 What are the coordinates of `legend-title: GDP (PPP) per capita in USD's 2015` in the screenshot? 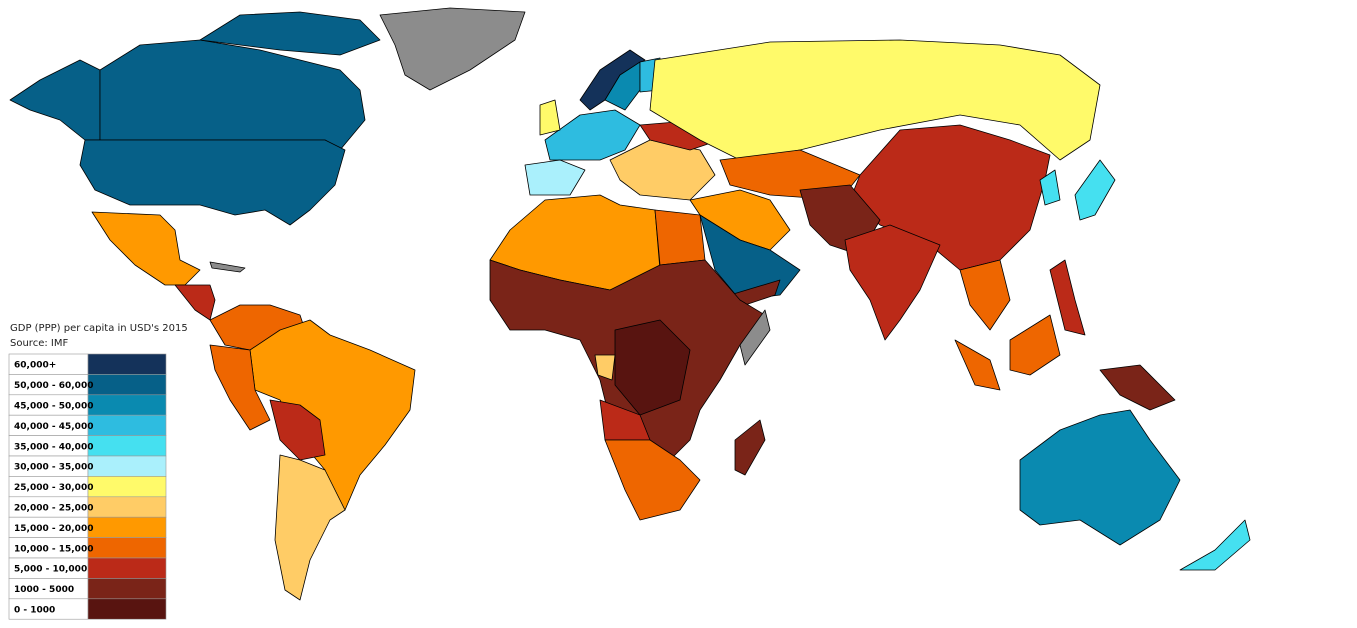 It's located at (99, 328).